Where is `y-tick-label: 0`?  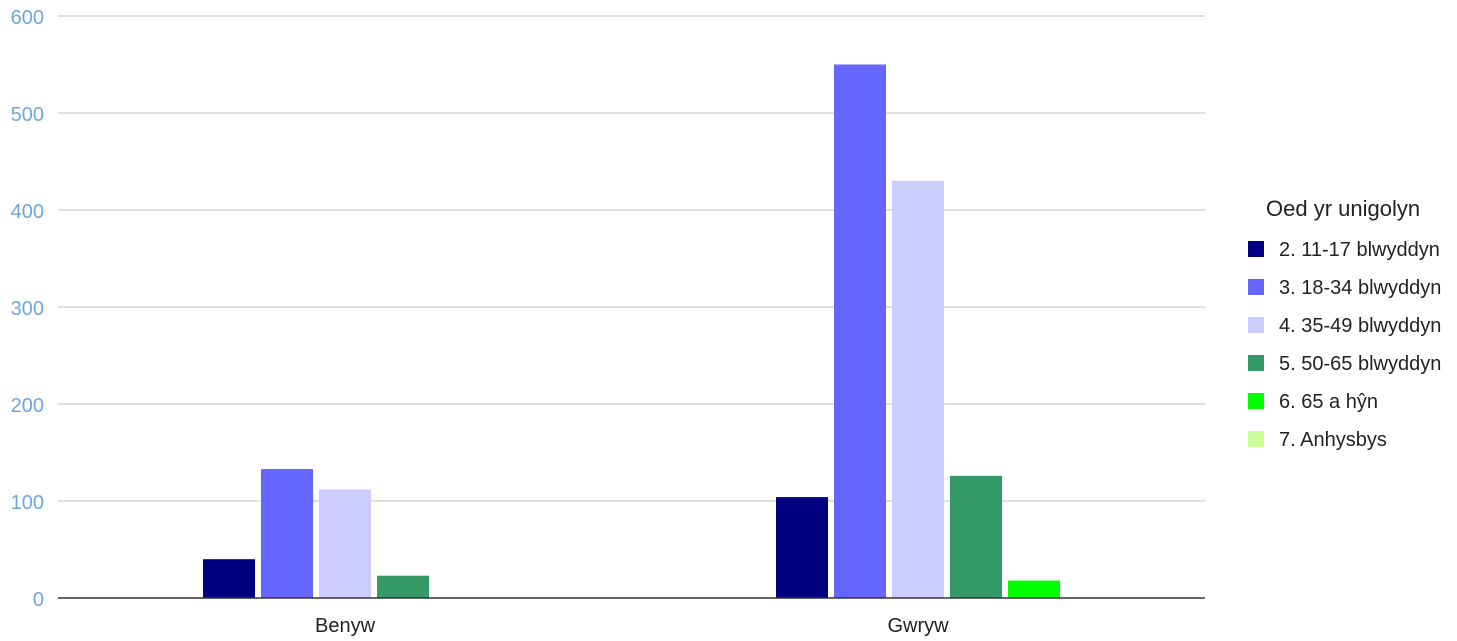
y-tick-label: 0 is located at coordinates (38, 600).